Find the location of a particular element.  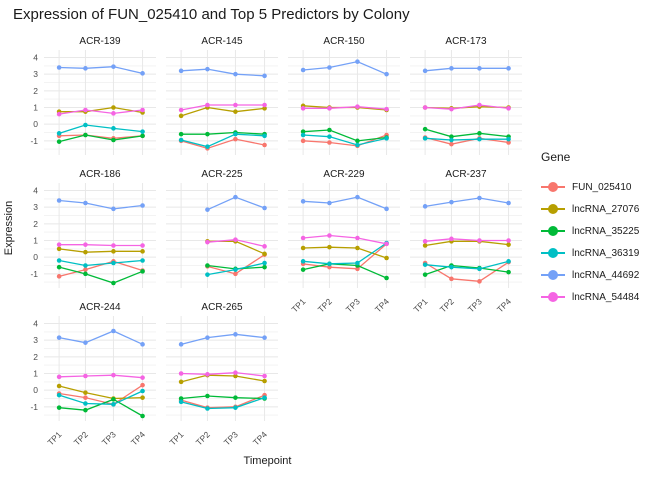

legend-label: FUN_025410 is located at coordinates (602, 187).